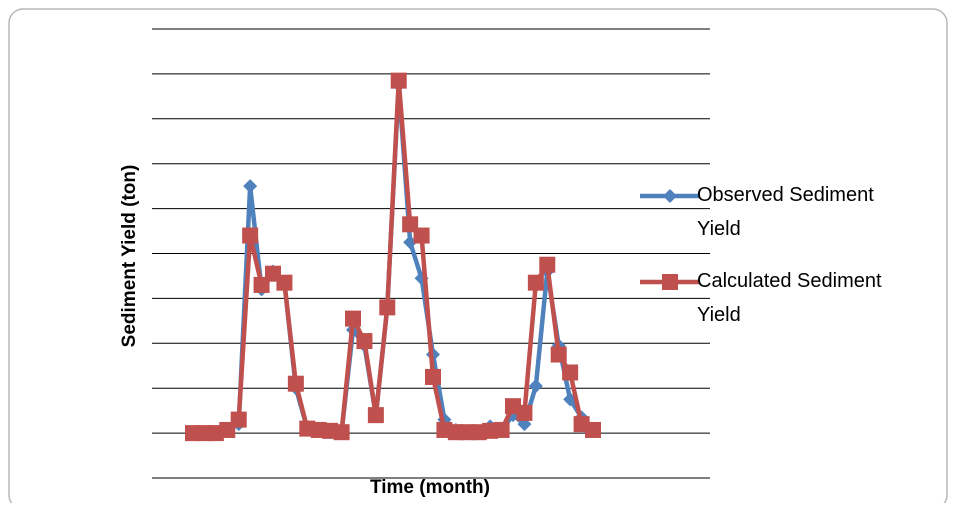  I want to click on legend-label: Calculated Sediment Yield, so click(789, 298).